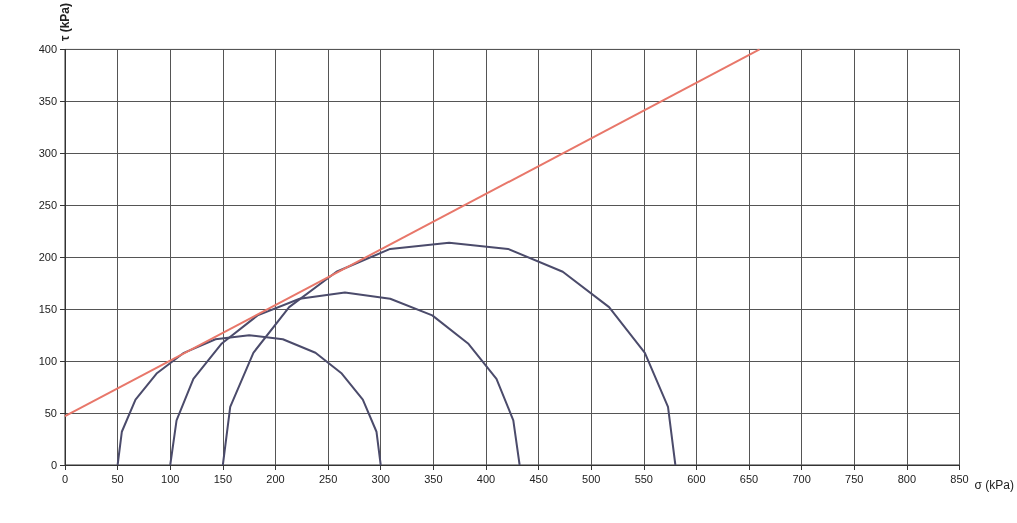  Describe the element at coordinates (53, 465) in the screenshot. I see `y-tick-label: 0` at that location.